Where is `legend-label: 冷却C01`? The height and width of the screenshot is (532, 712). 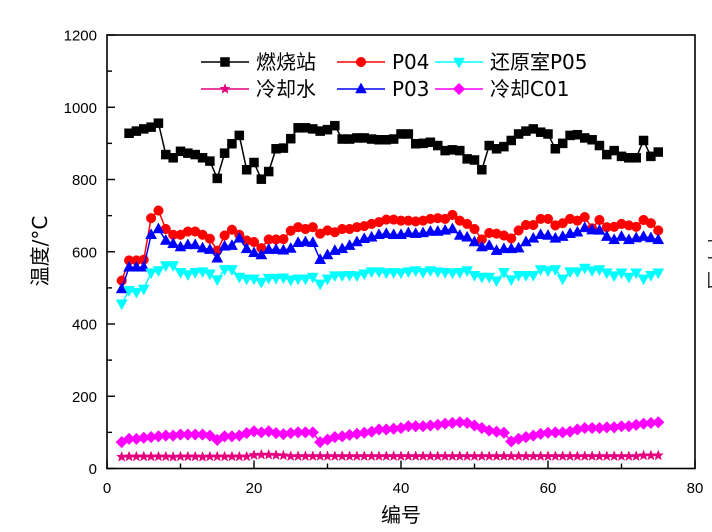 legend-label: 冷却C01 is located at coordinates (529, 89).